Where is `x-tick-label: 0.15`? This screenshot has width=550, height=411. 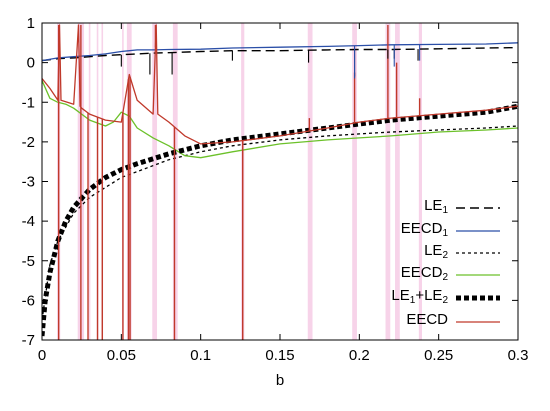 x-tick-label: 0.15 is located at coordinates (279, 355).